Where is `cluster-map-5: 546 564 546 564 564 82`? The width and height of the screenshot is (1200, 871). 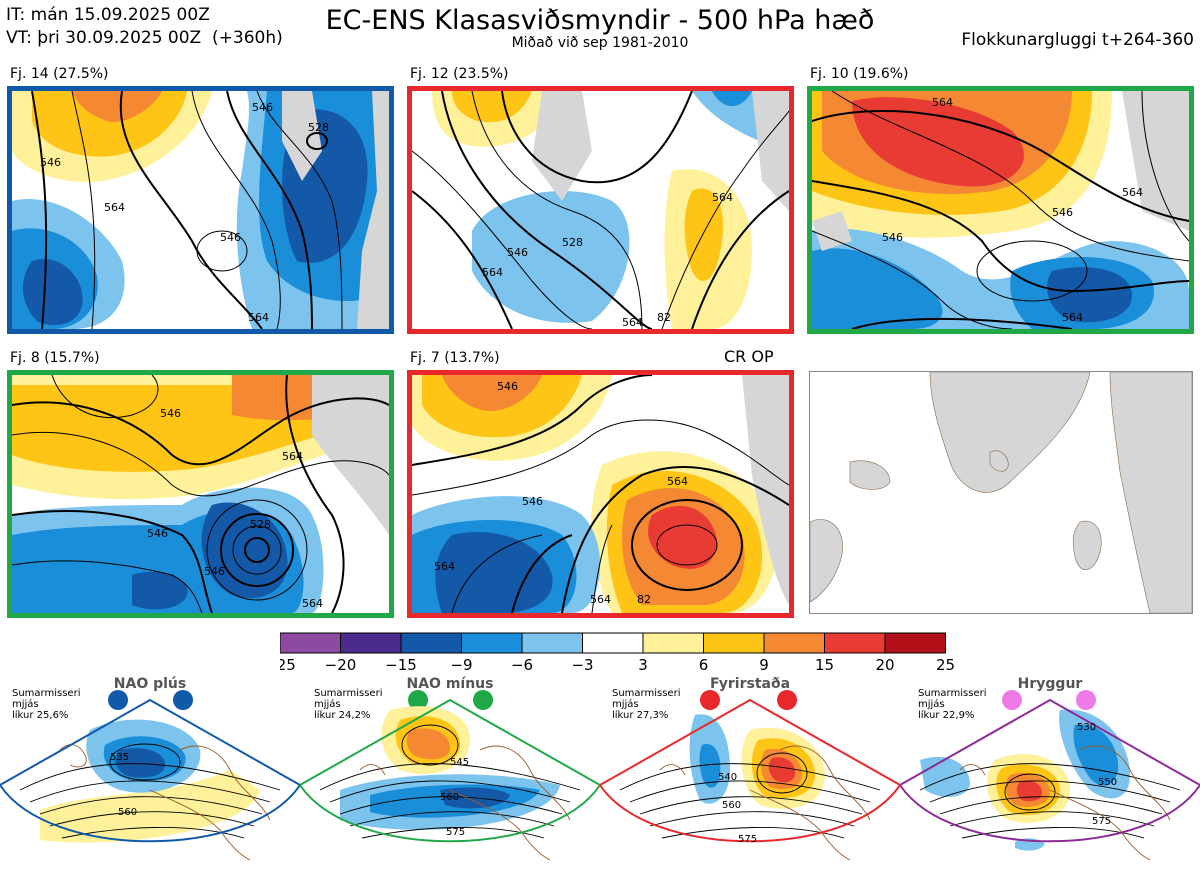
cluster-map-5: 546 564 546 564 564 82 is located at coordinates (600, 494).